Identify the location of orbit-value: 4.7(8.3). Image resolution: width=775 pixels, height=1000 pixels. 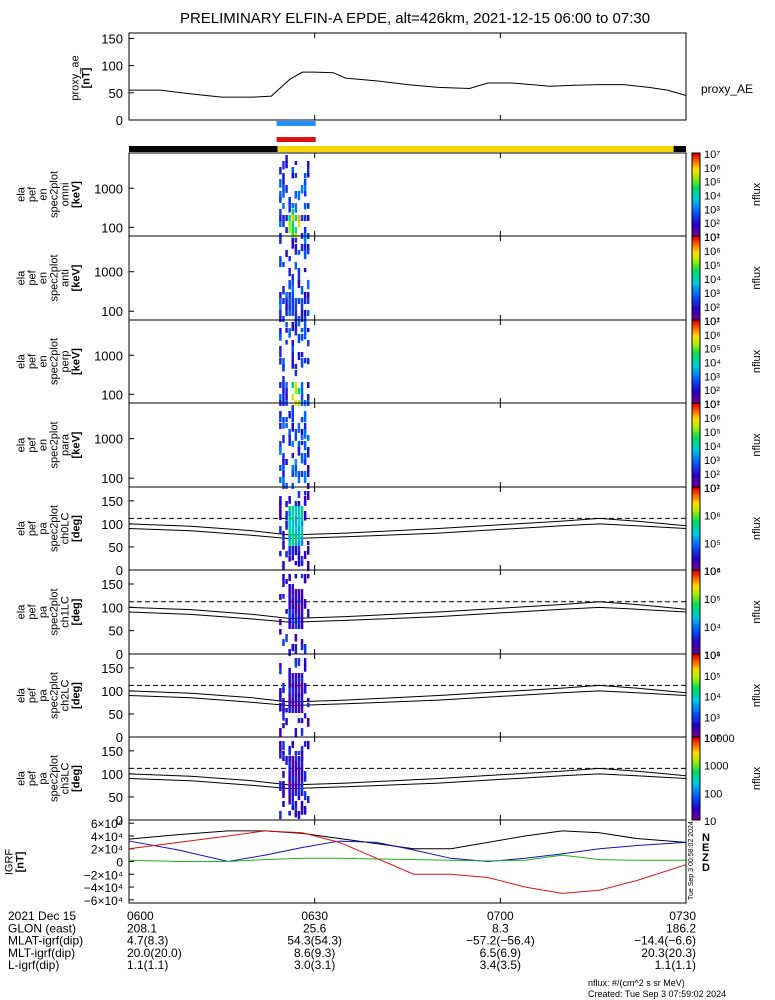
(147, 941).